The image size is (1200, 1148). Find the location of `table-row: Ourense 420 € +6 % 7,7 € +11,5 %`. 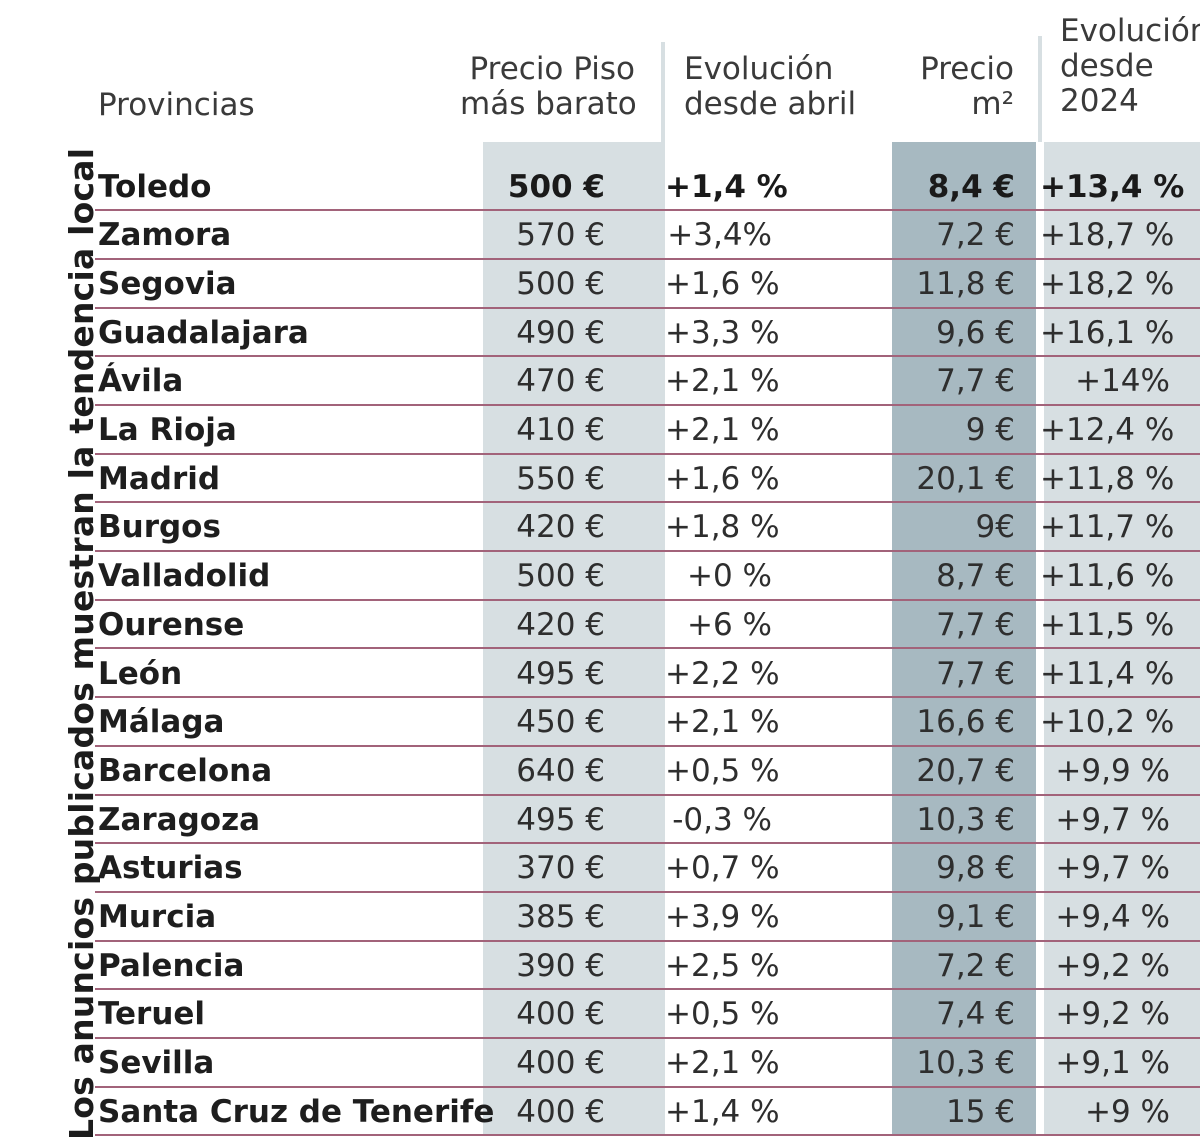

table-row: Ourense 420 € +6 % 7,7 € +11,5 % is located at coordinates (647, 625).